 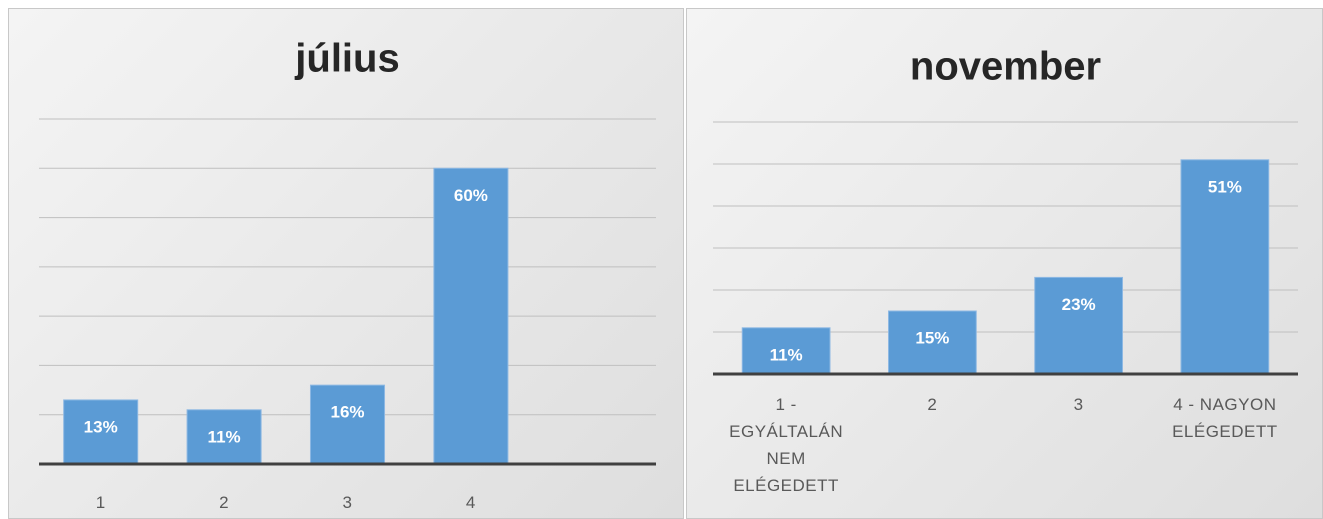 I want to click on data-label: 13%, so click(x=101, y=426).